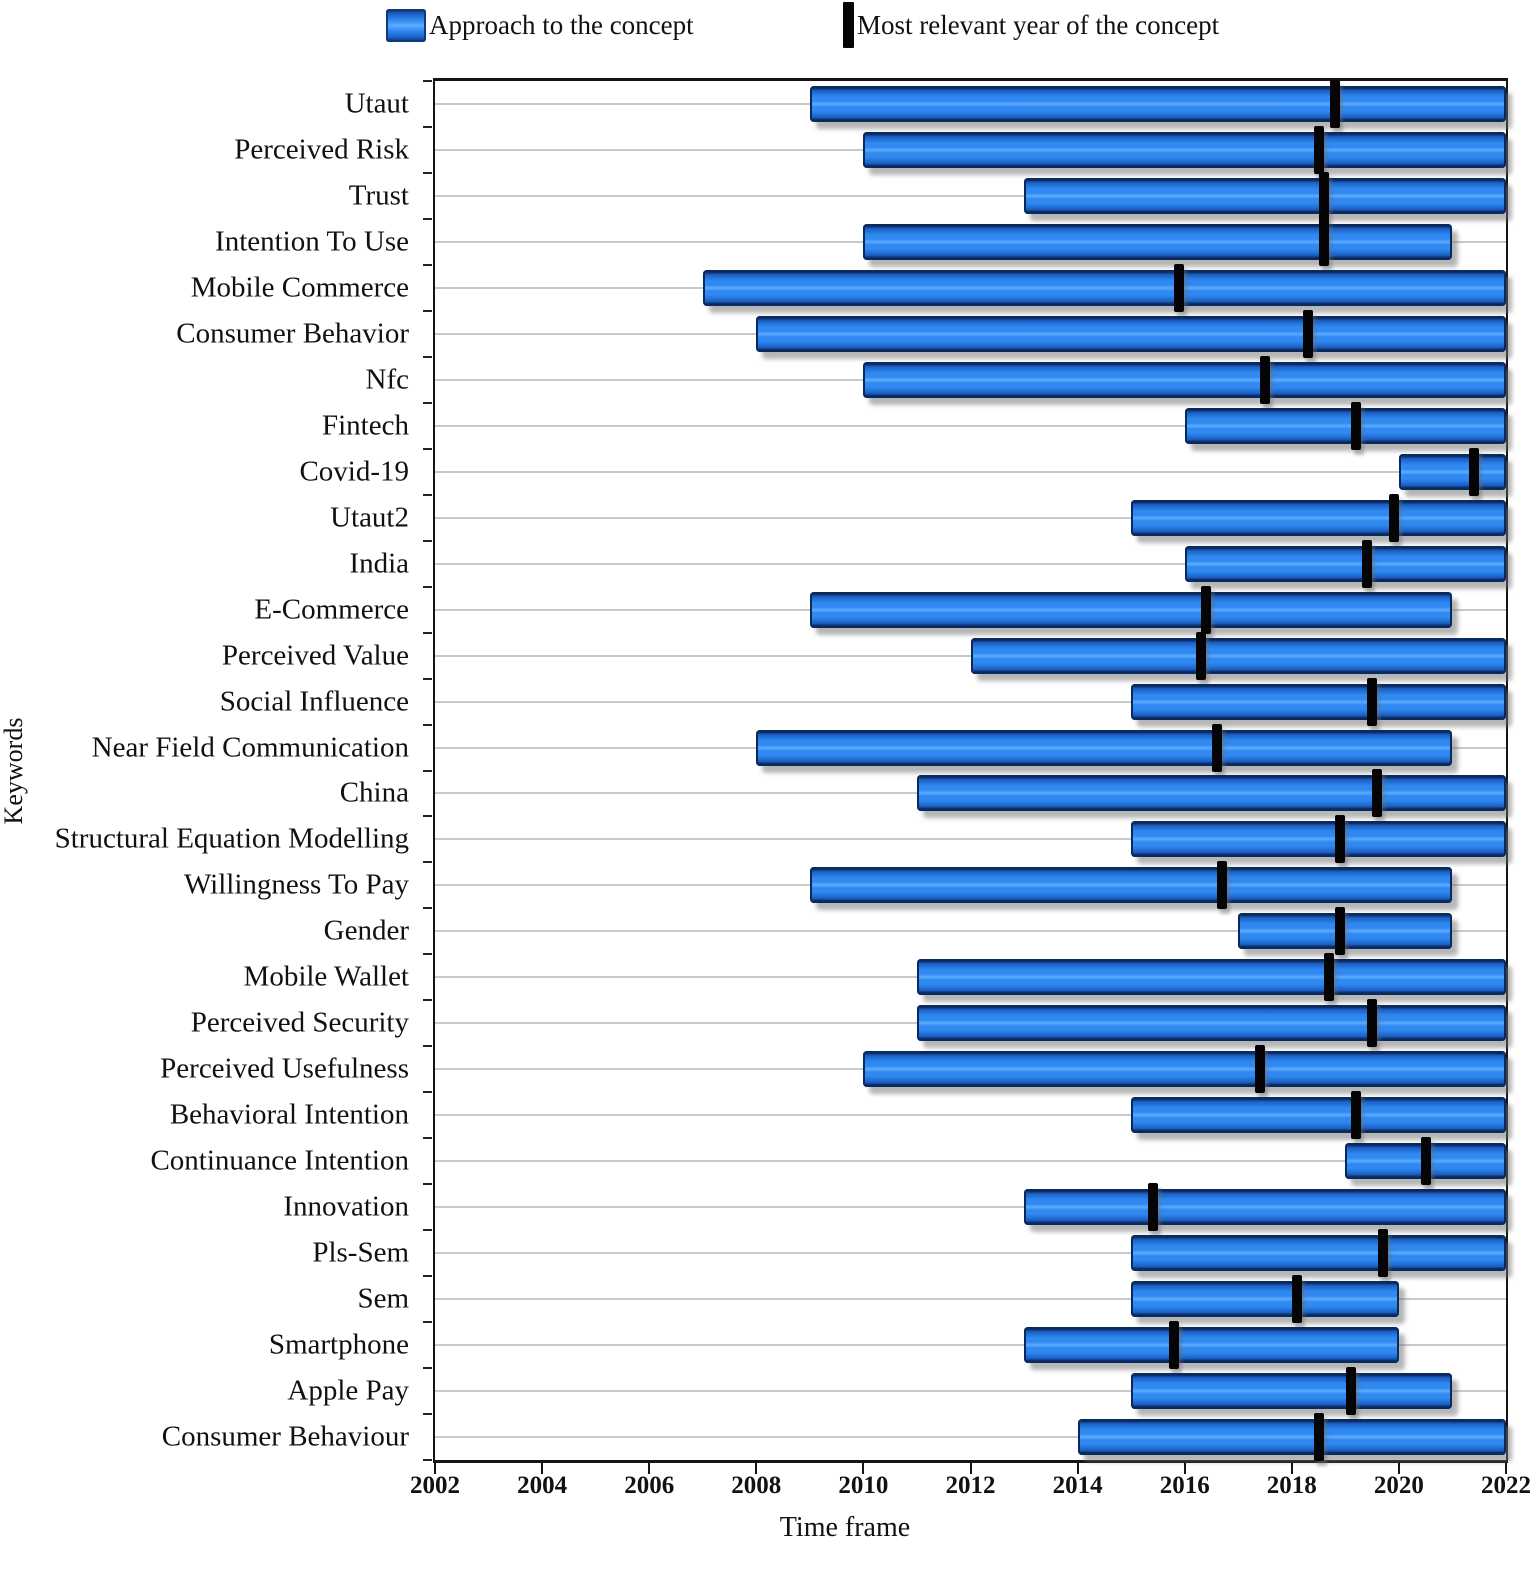  What do you see at coordinates (315, 655) in the screenshot?
I see `keyword-label: Perceived Value` at bounding box center [315, 655].